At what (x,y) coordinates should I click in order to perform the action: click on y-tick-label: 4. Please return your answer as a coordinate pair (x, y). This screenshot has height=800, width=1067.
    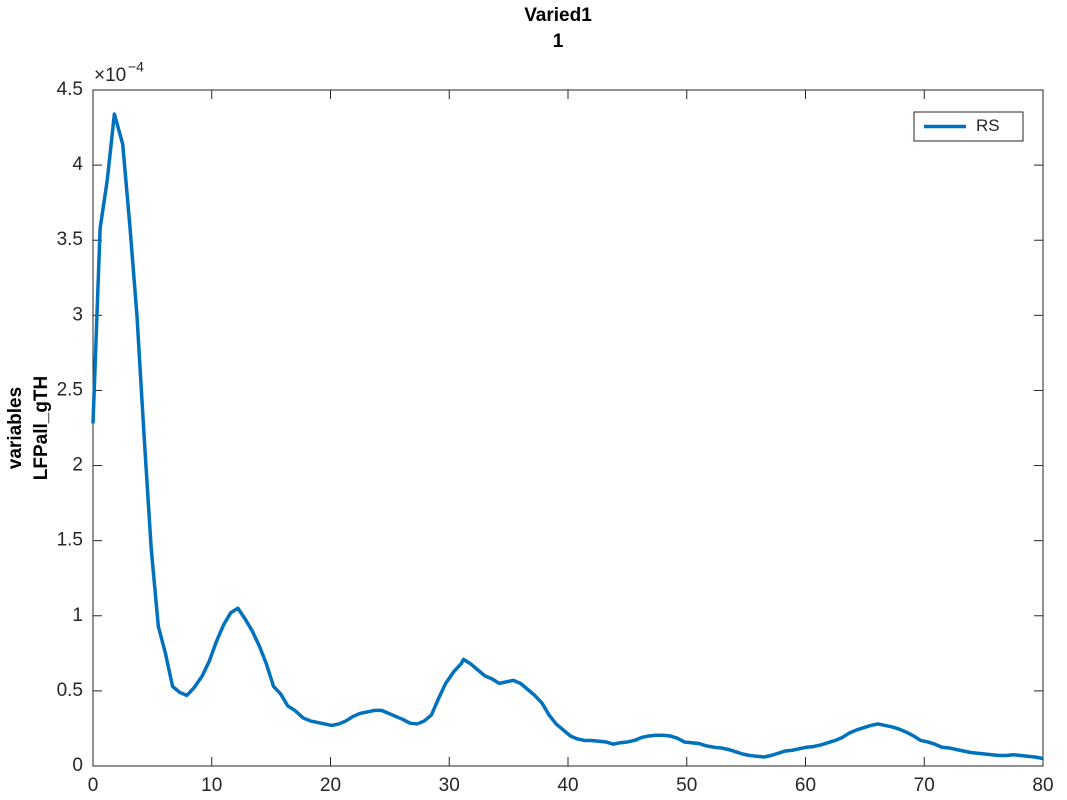
    Looking at the image, I should click on (77, 164).